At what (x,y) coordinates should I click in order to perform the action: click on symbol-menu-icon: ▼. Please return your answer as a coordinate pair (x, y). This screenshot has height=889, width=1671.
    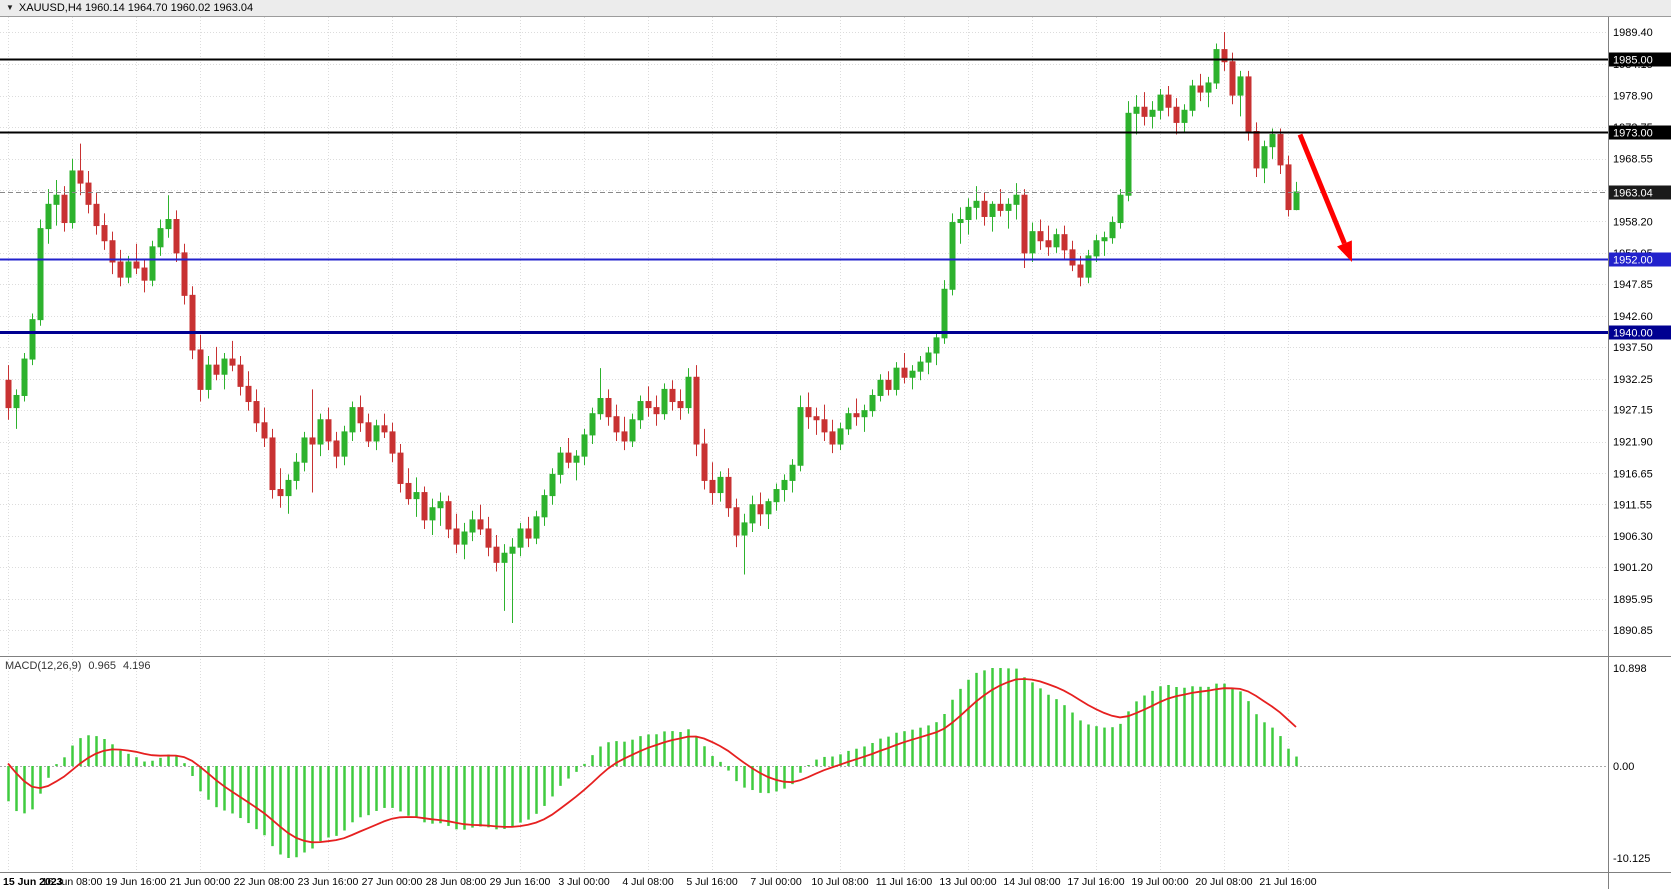
    Looking at the image, I should click on (10, 7).